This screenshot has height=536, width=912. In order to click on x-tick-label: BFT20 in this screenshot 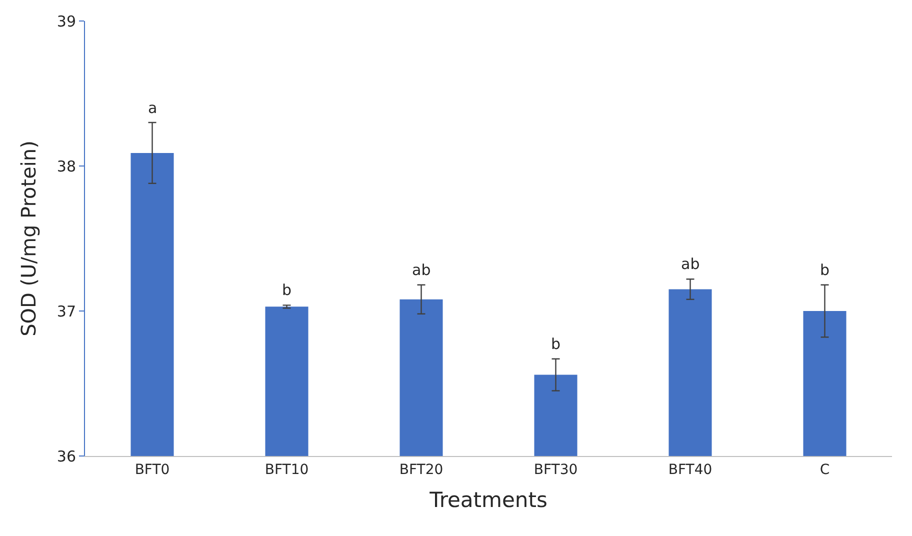, I will do `click(421, 470)`.